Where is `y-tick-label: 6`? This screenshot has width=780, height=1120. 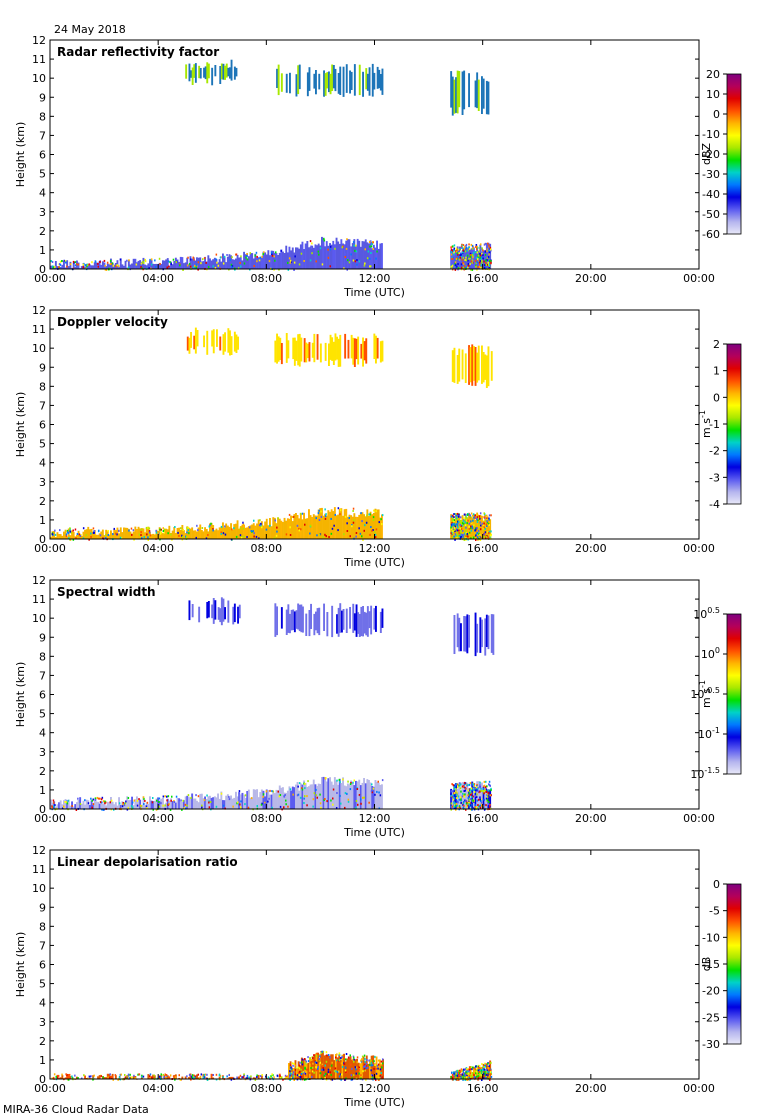
y-tick-label: 6 is located at coordinates (42, 695).